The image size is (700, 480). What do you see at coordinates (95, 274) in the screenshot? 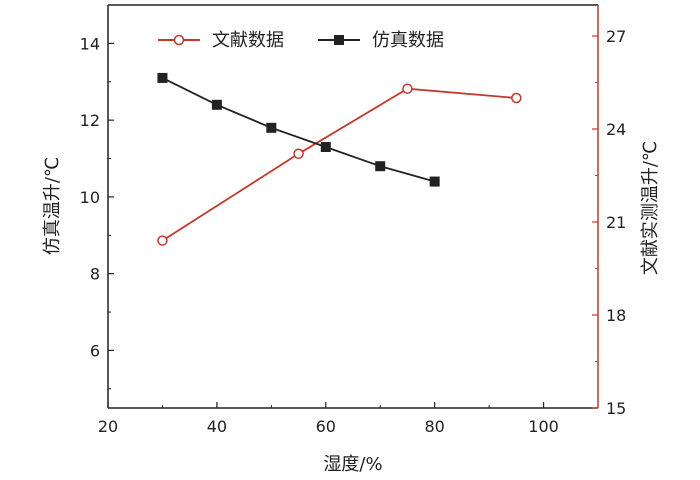
I see `y-left-tick-label: 8` at bounding box center [95, 274].